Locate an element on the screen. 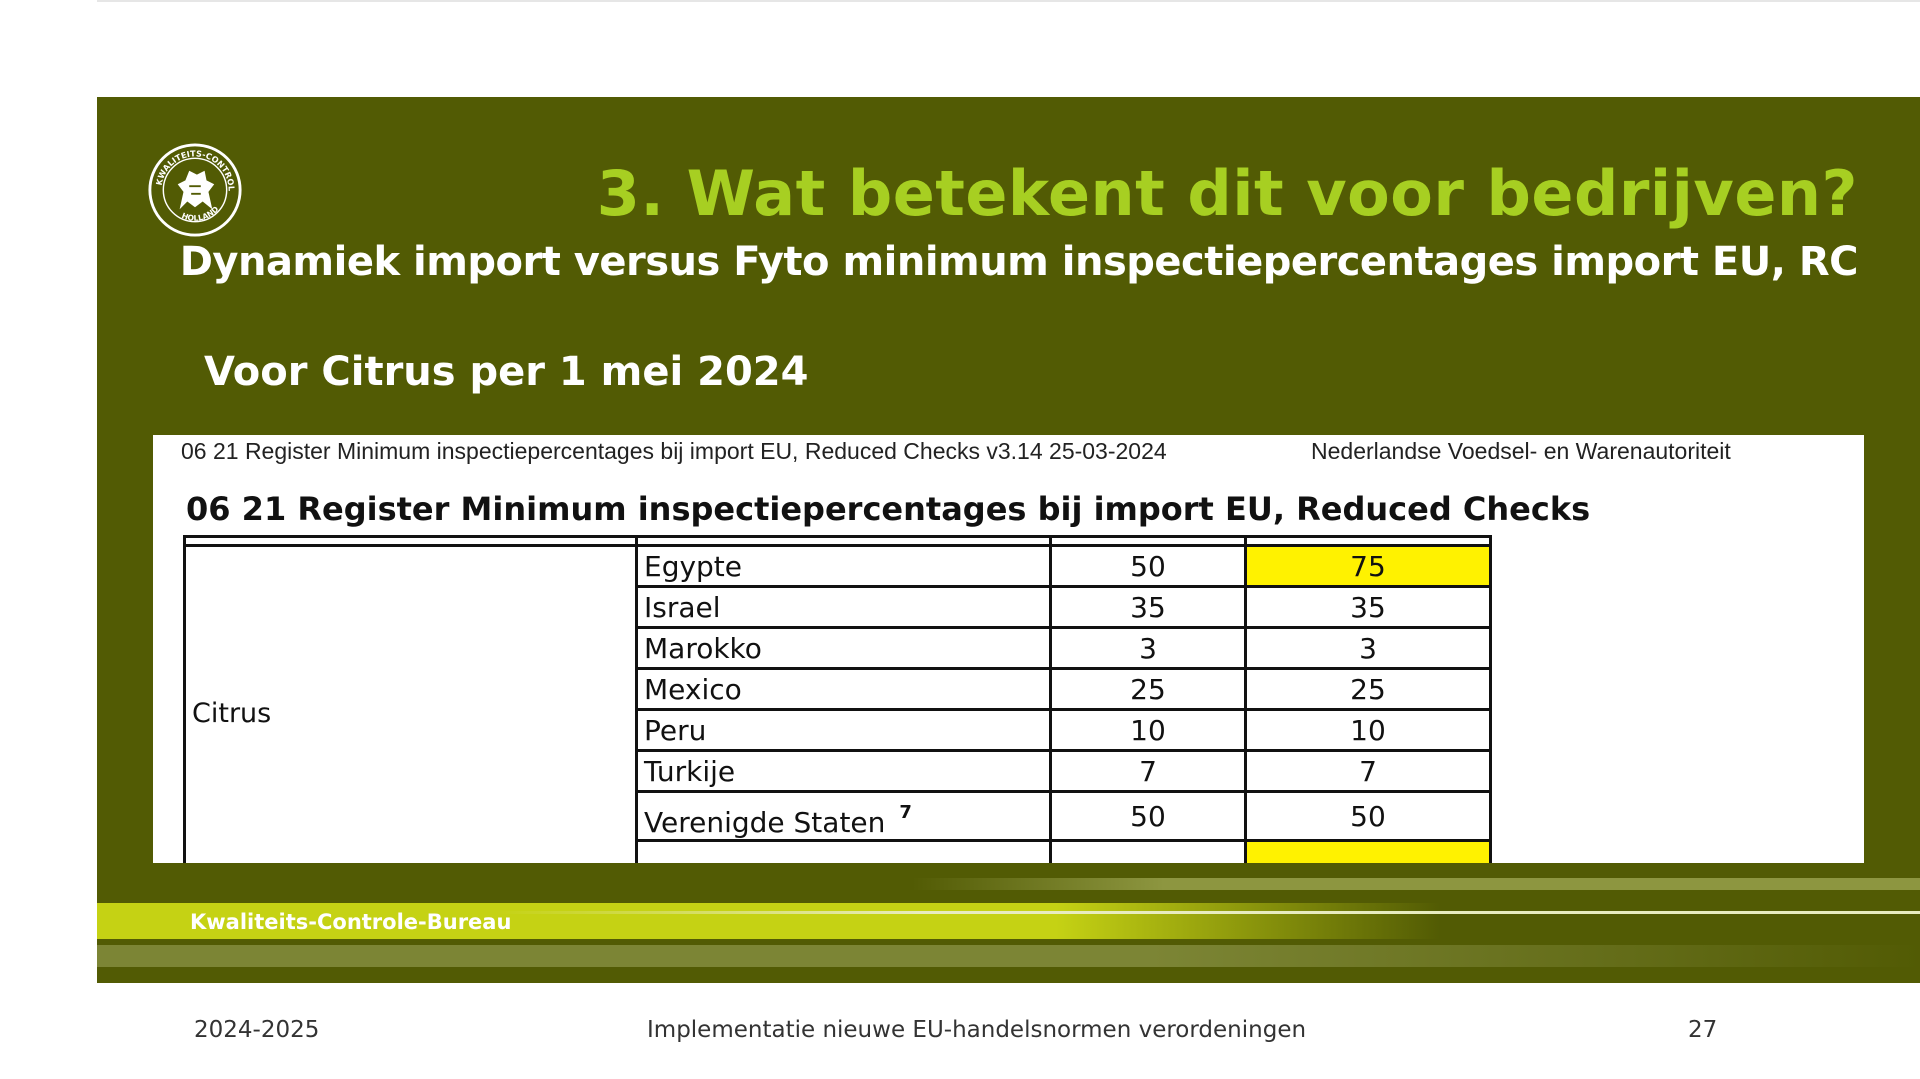 The image size is (1920, 1079). table-row: Israel 35 35 is located at coordinates (838, 607).